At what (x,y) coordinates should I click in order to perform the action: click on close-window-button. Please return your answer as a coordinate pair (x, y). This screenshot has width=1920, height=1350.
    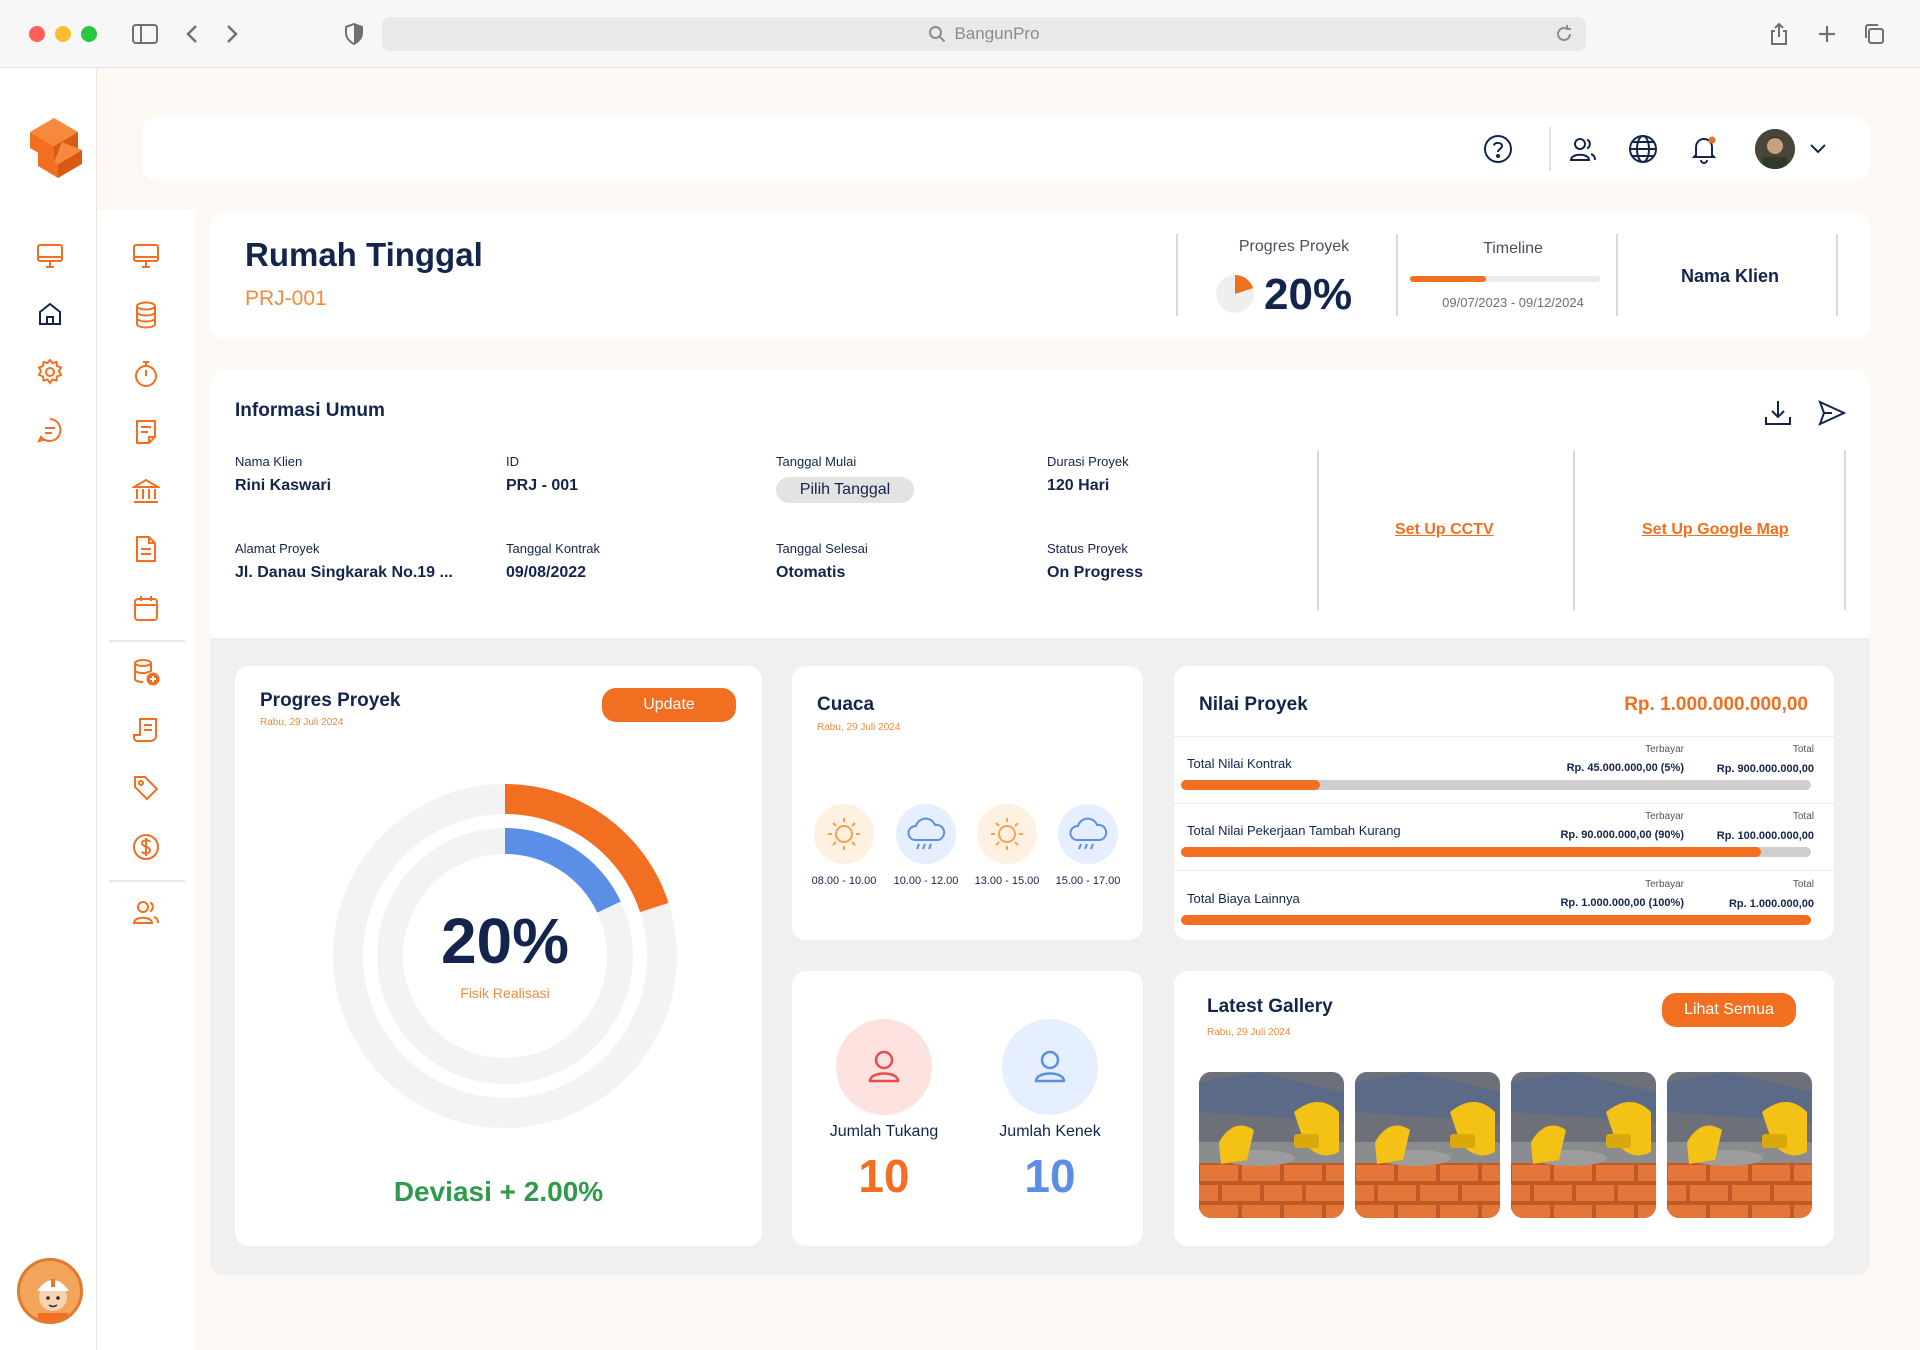
    Looking at the image, I should click on (37, 34).